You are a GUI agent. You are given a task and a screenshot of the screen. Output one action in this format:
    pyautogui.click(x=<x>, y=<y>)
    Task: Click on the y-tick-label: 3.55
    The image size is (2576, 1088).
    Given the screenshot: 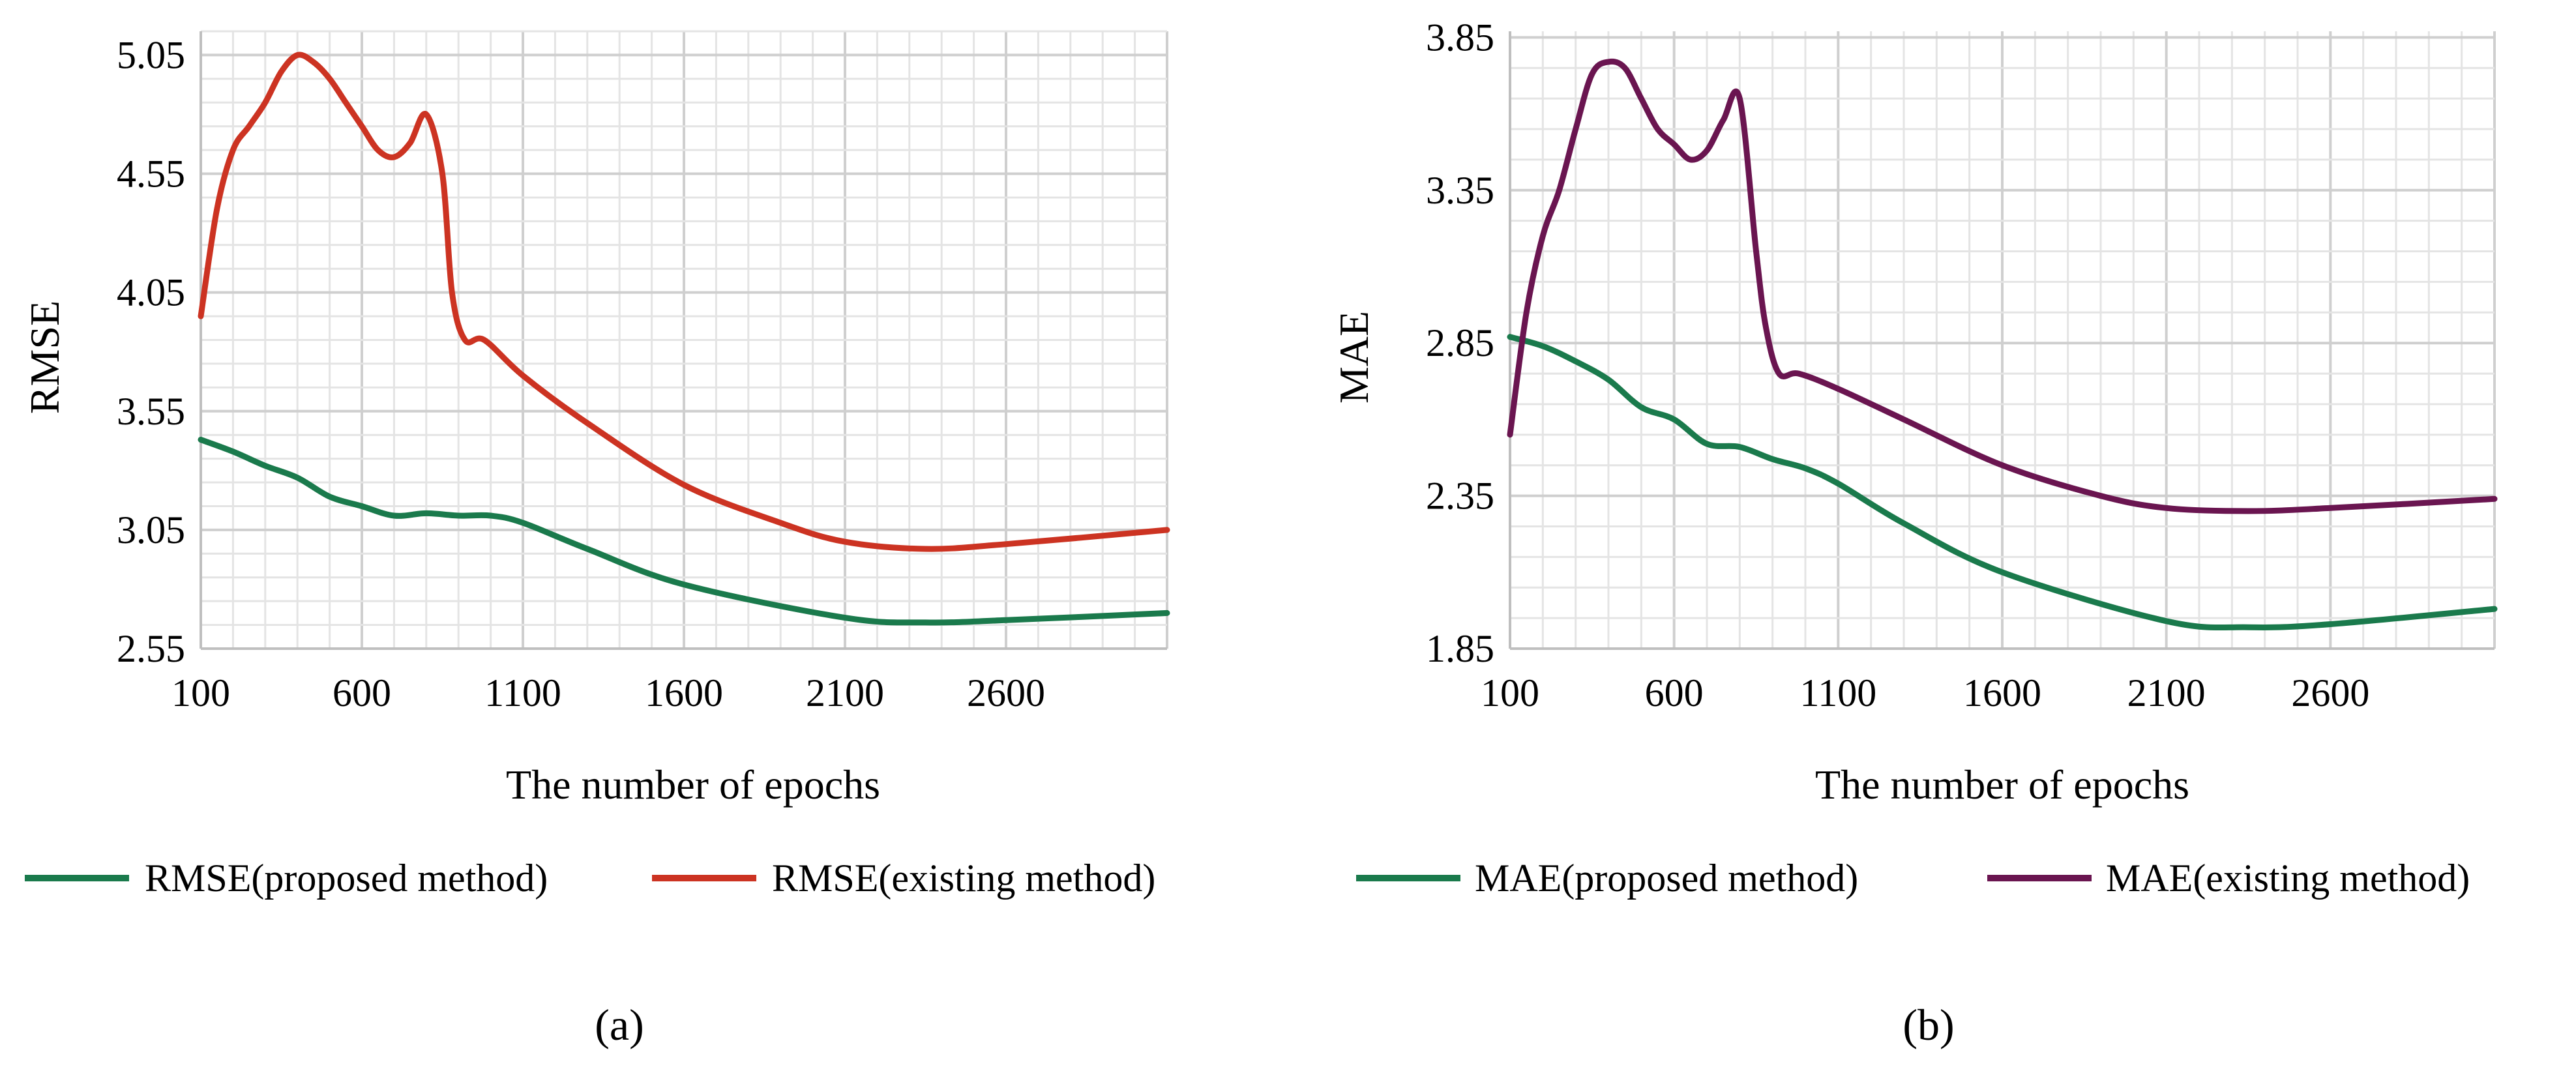 What is the action you would take?
    pyautogui.click(x=151, y=412)
    